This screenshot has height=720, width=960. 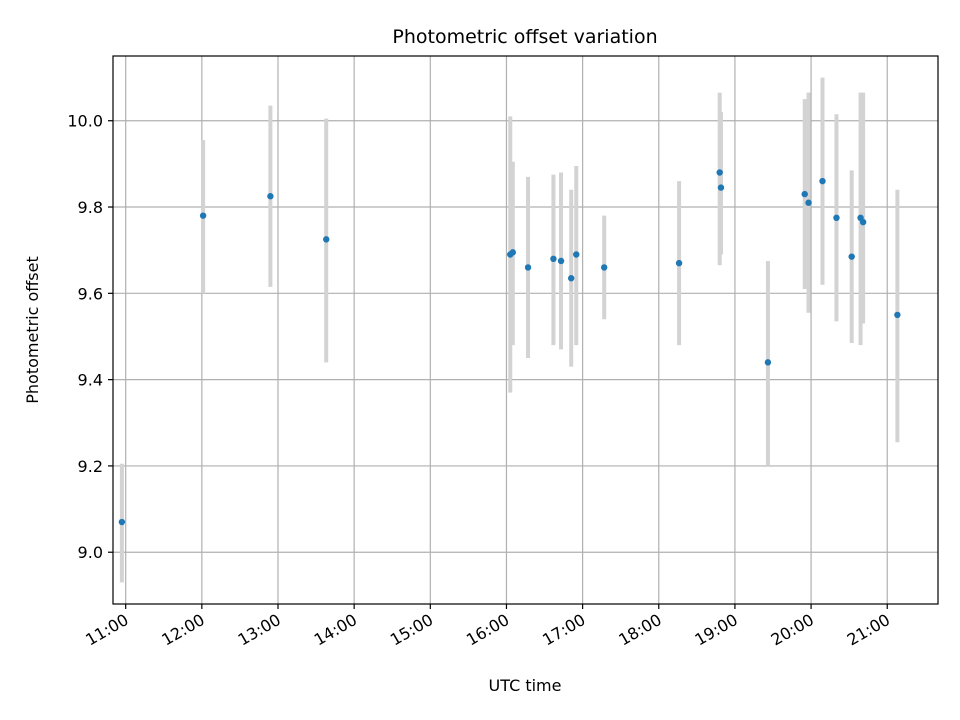 I want to click on chart-title: Photometric offset variation, so click(x=524, y=37).